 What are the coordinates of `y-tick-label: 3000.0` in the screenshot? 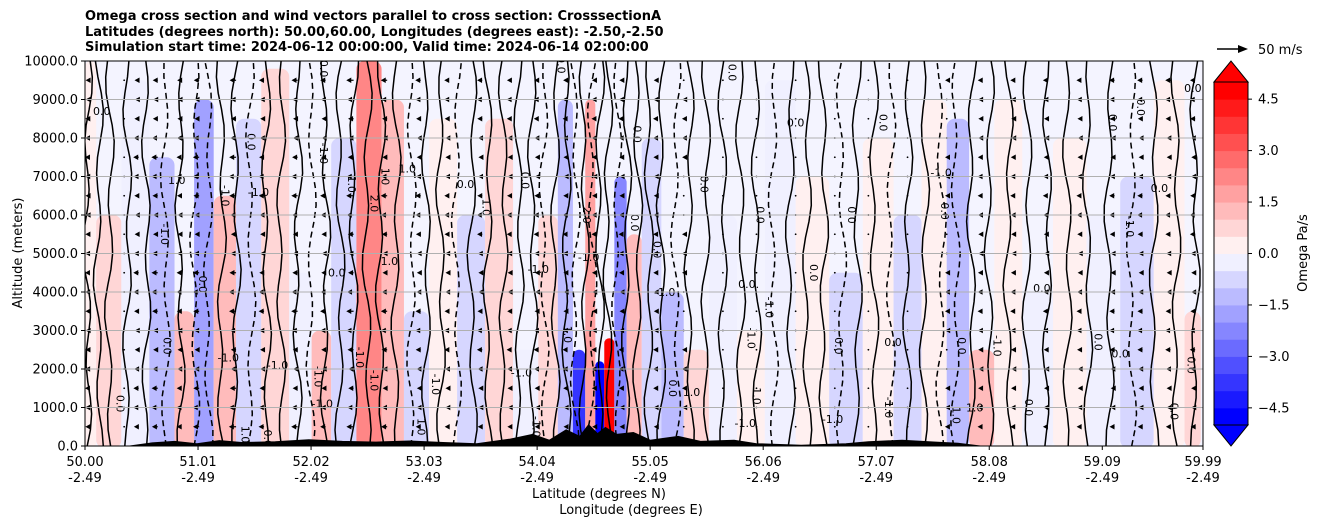 It's located at (56, 331).